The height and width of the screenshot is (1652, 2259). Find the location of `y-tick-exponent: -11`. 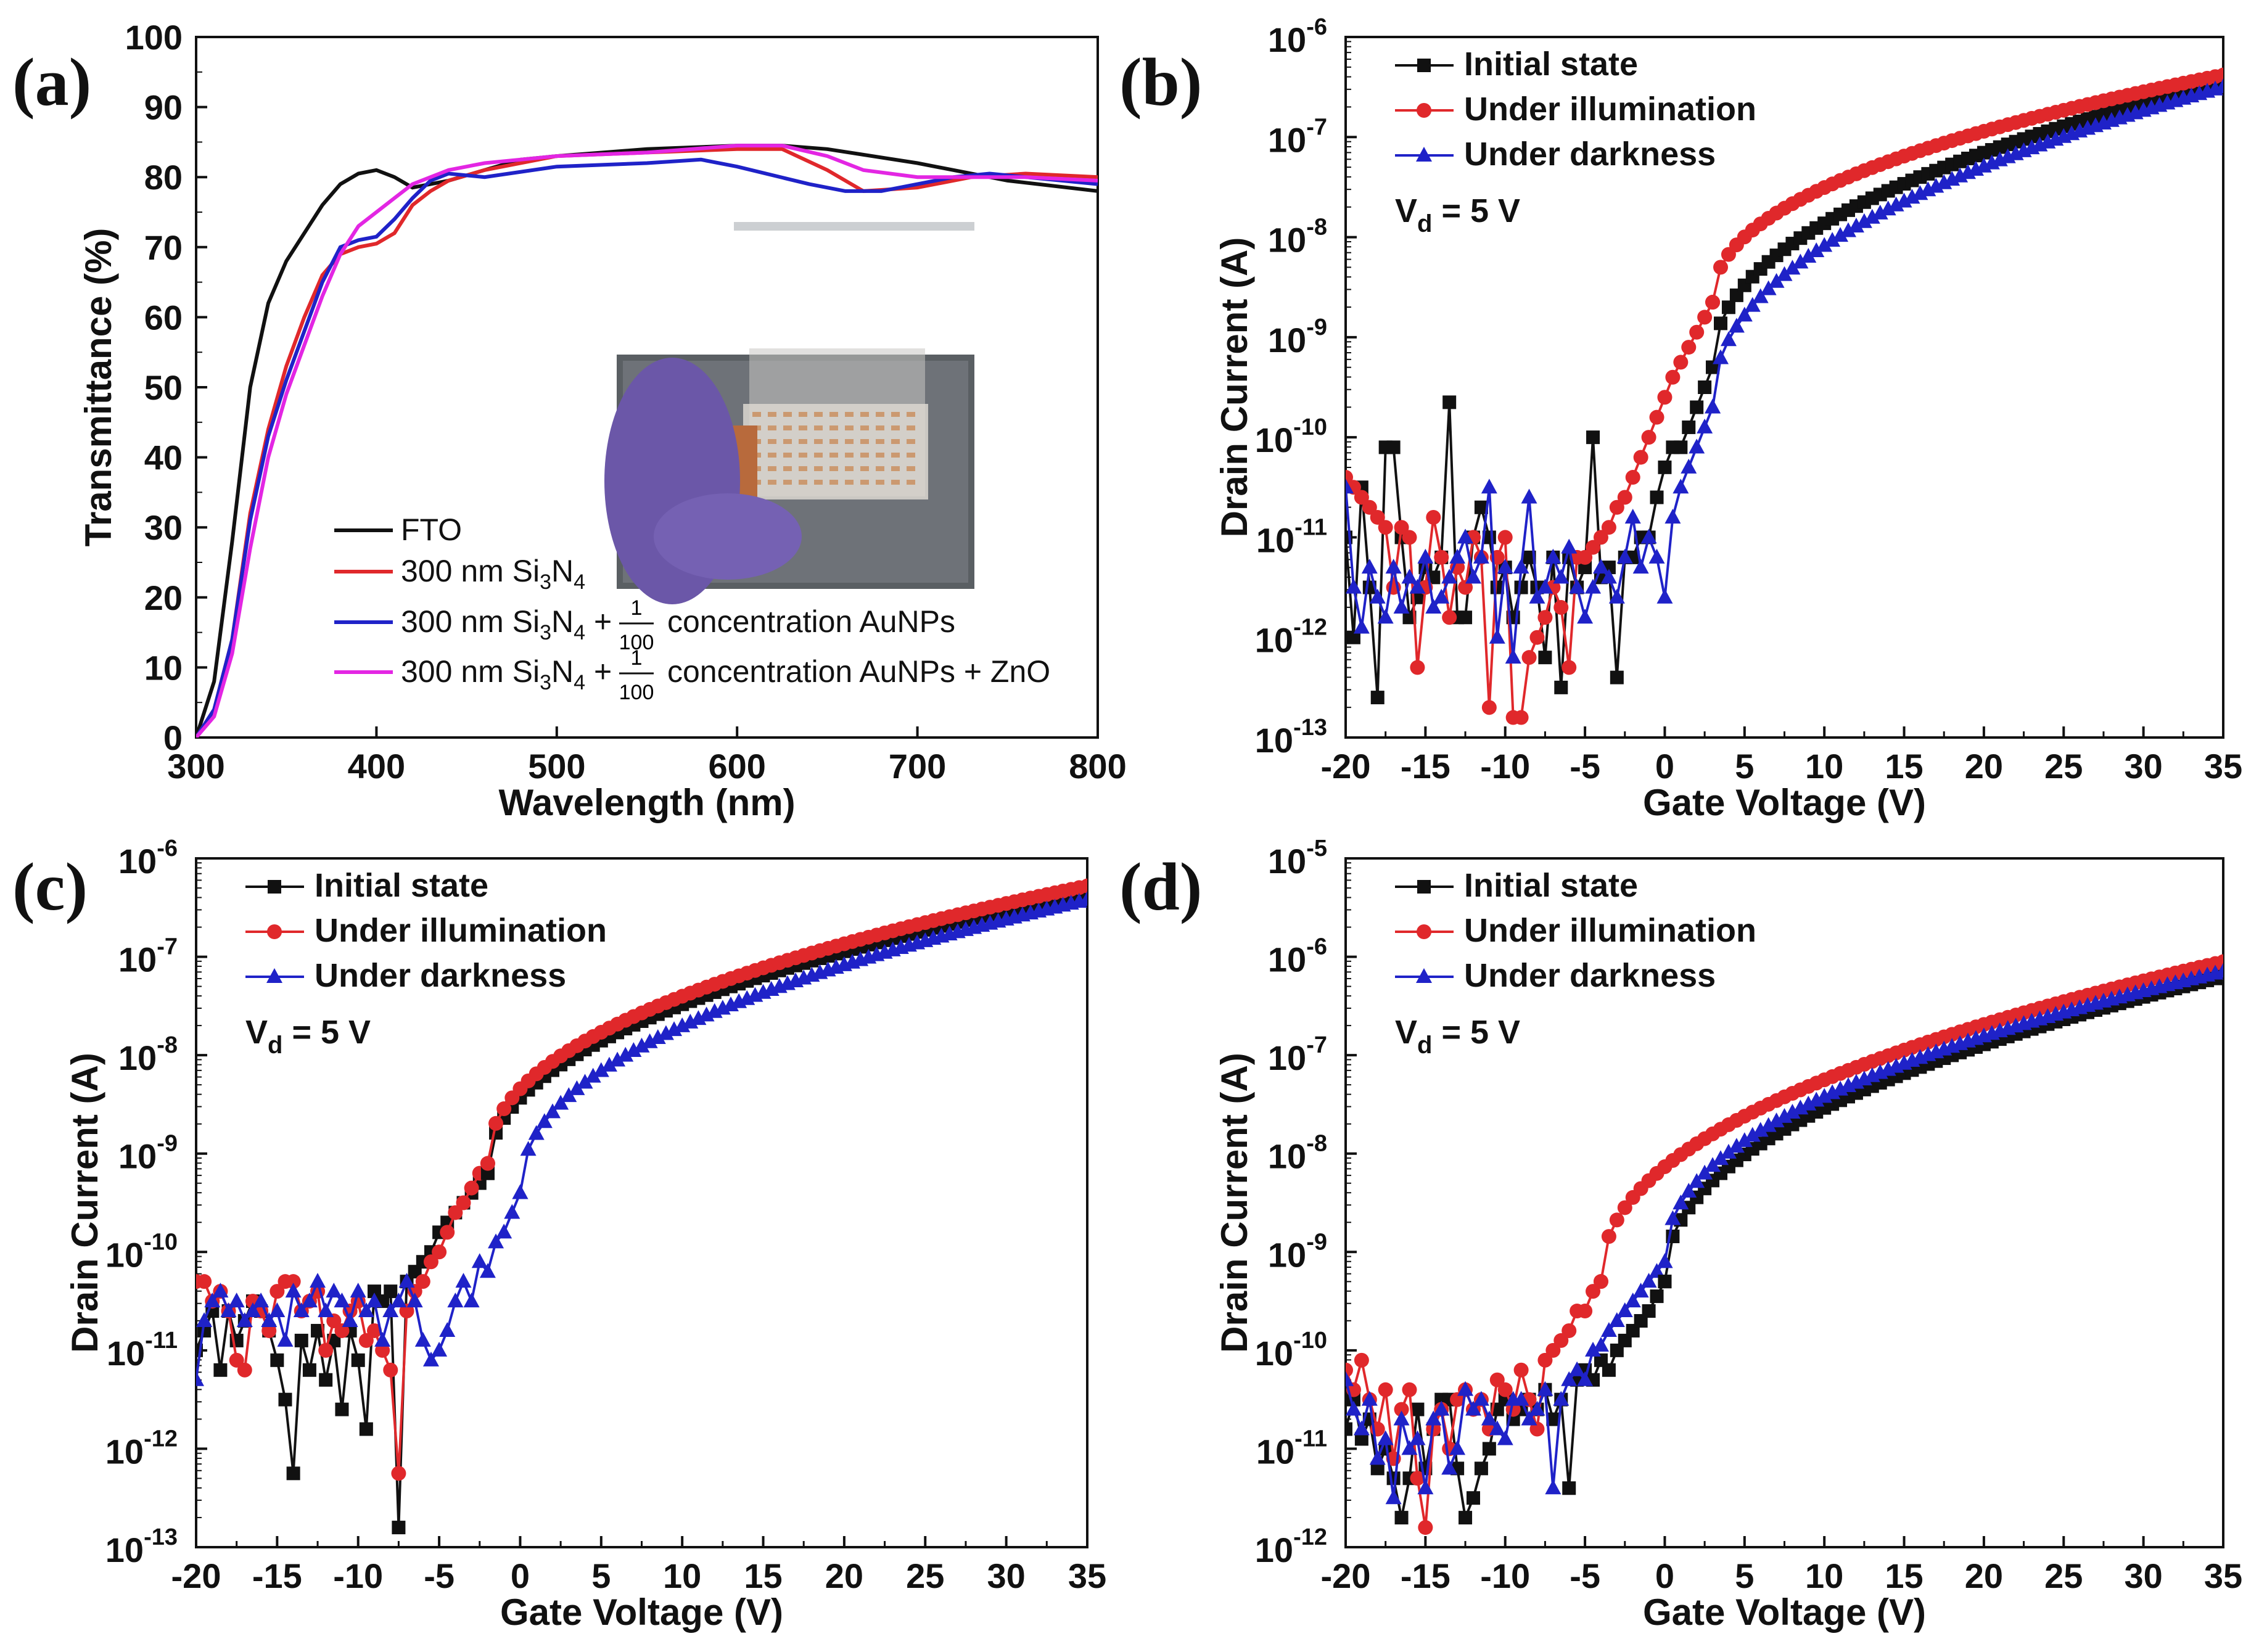

y-tick-exponent: -11 is located at coordinates (1310, 1439).